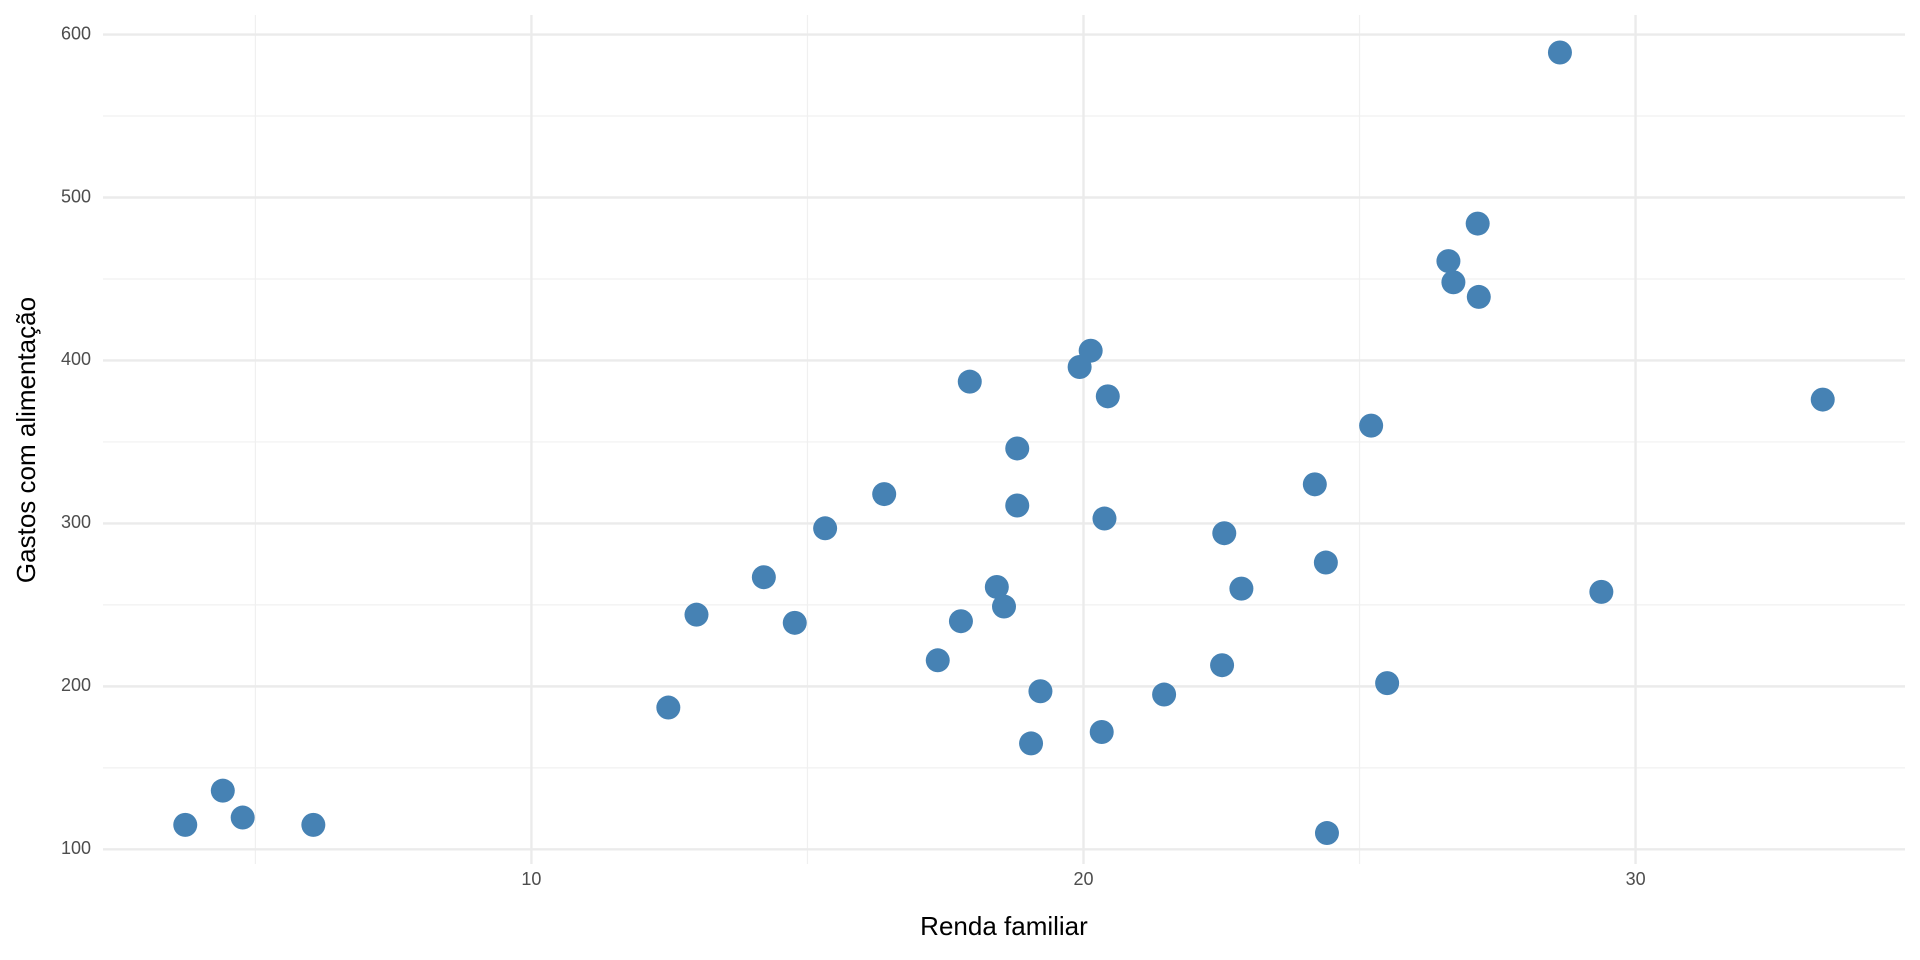 This screenshot has height=960, width=1920. Describe the element at coordinates (76, 522) in the screenshot. I see `y-tick-label: 300` at that location.